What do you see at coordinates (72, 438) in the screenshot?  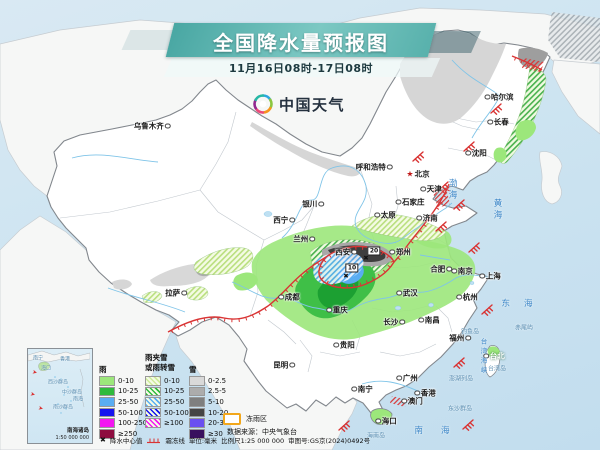 I see `inset-scale: 1:50 000 000` at bounding box center [72, 438].